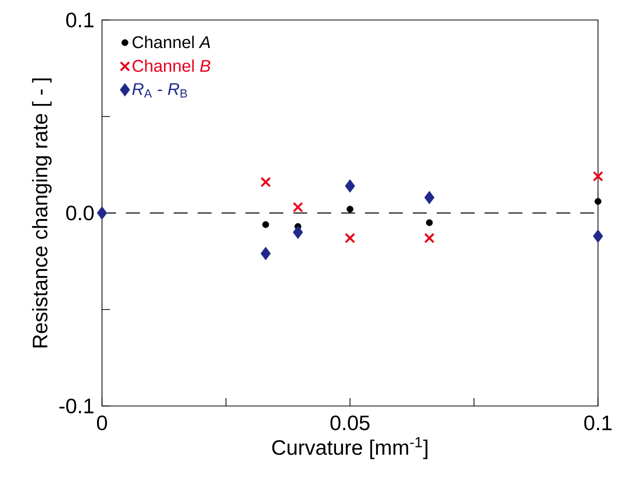 The height and width of the screenshot is (487, 622). I want to click on y-tick-label: 0.1, so click(80, 20).